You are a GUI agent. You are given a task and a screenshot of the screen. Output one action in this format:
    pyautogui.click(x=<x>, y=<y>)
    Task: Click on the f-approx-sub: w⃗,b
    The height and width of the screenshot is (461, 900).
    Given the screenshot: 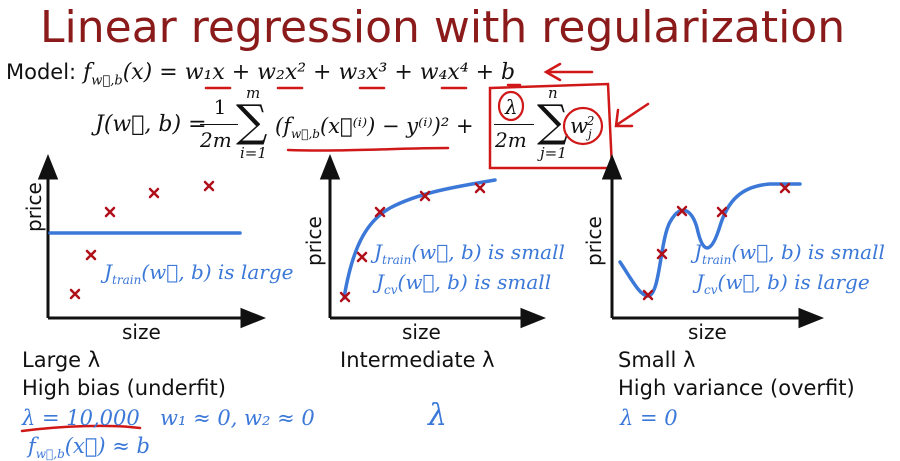 What is the action you would take?
    pyautogui.click(x=50, y=454)
    